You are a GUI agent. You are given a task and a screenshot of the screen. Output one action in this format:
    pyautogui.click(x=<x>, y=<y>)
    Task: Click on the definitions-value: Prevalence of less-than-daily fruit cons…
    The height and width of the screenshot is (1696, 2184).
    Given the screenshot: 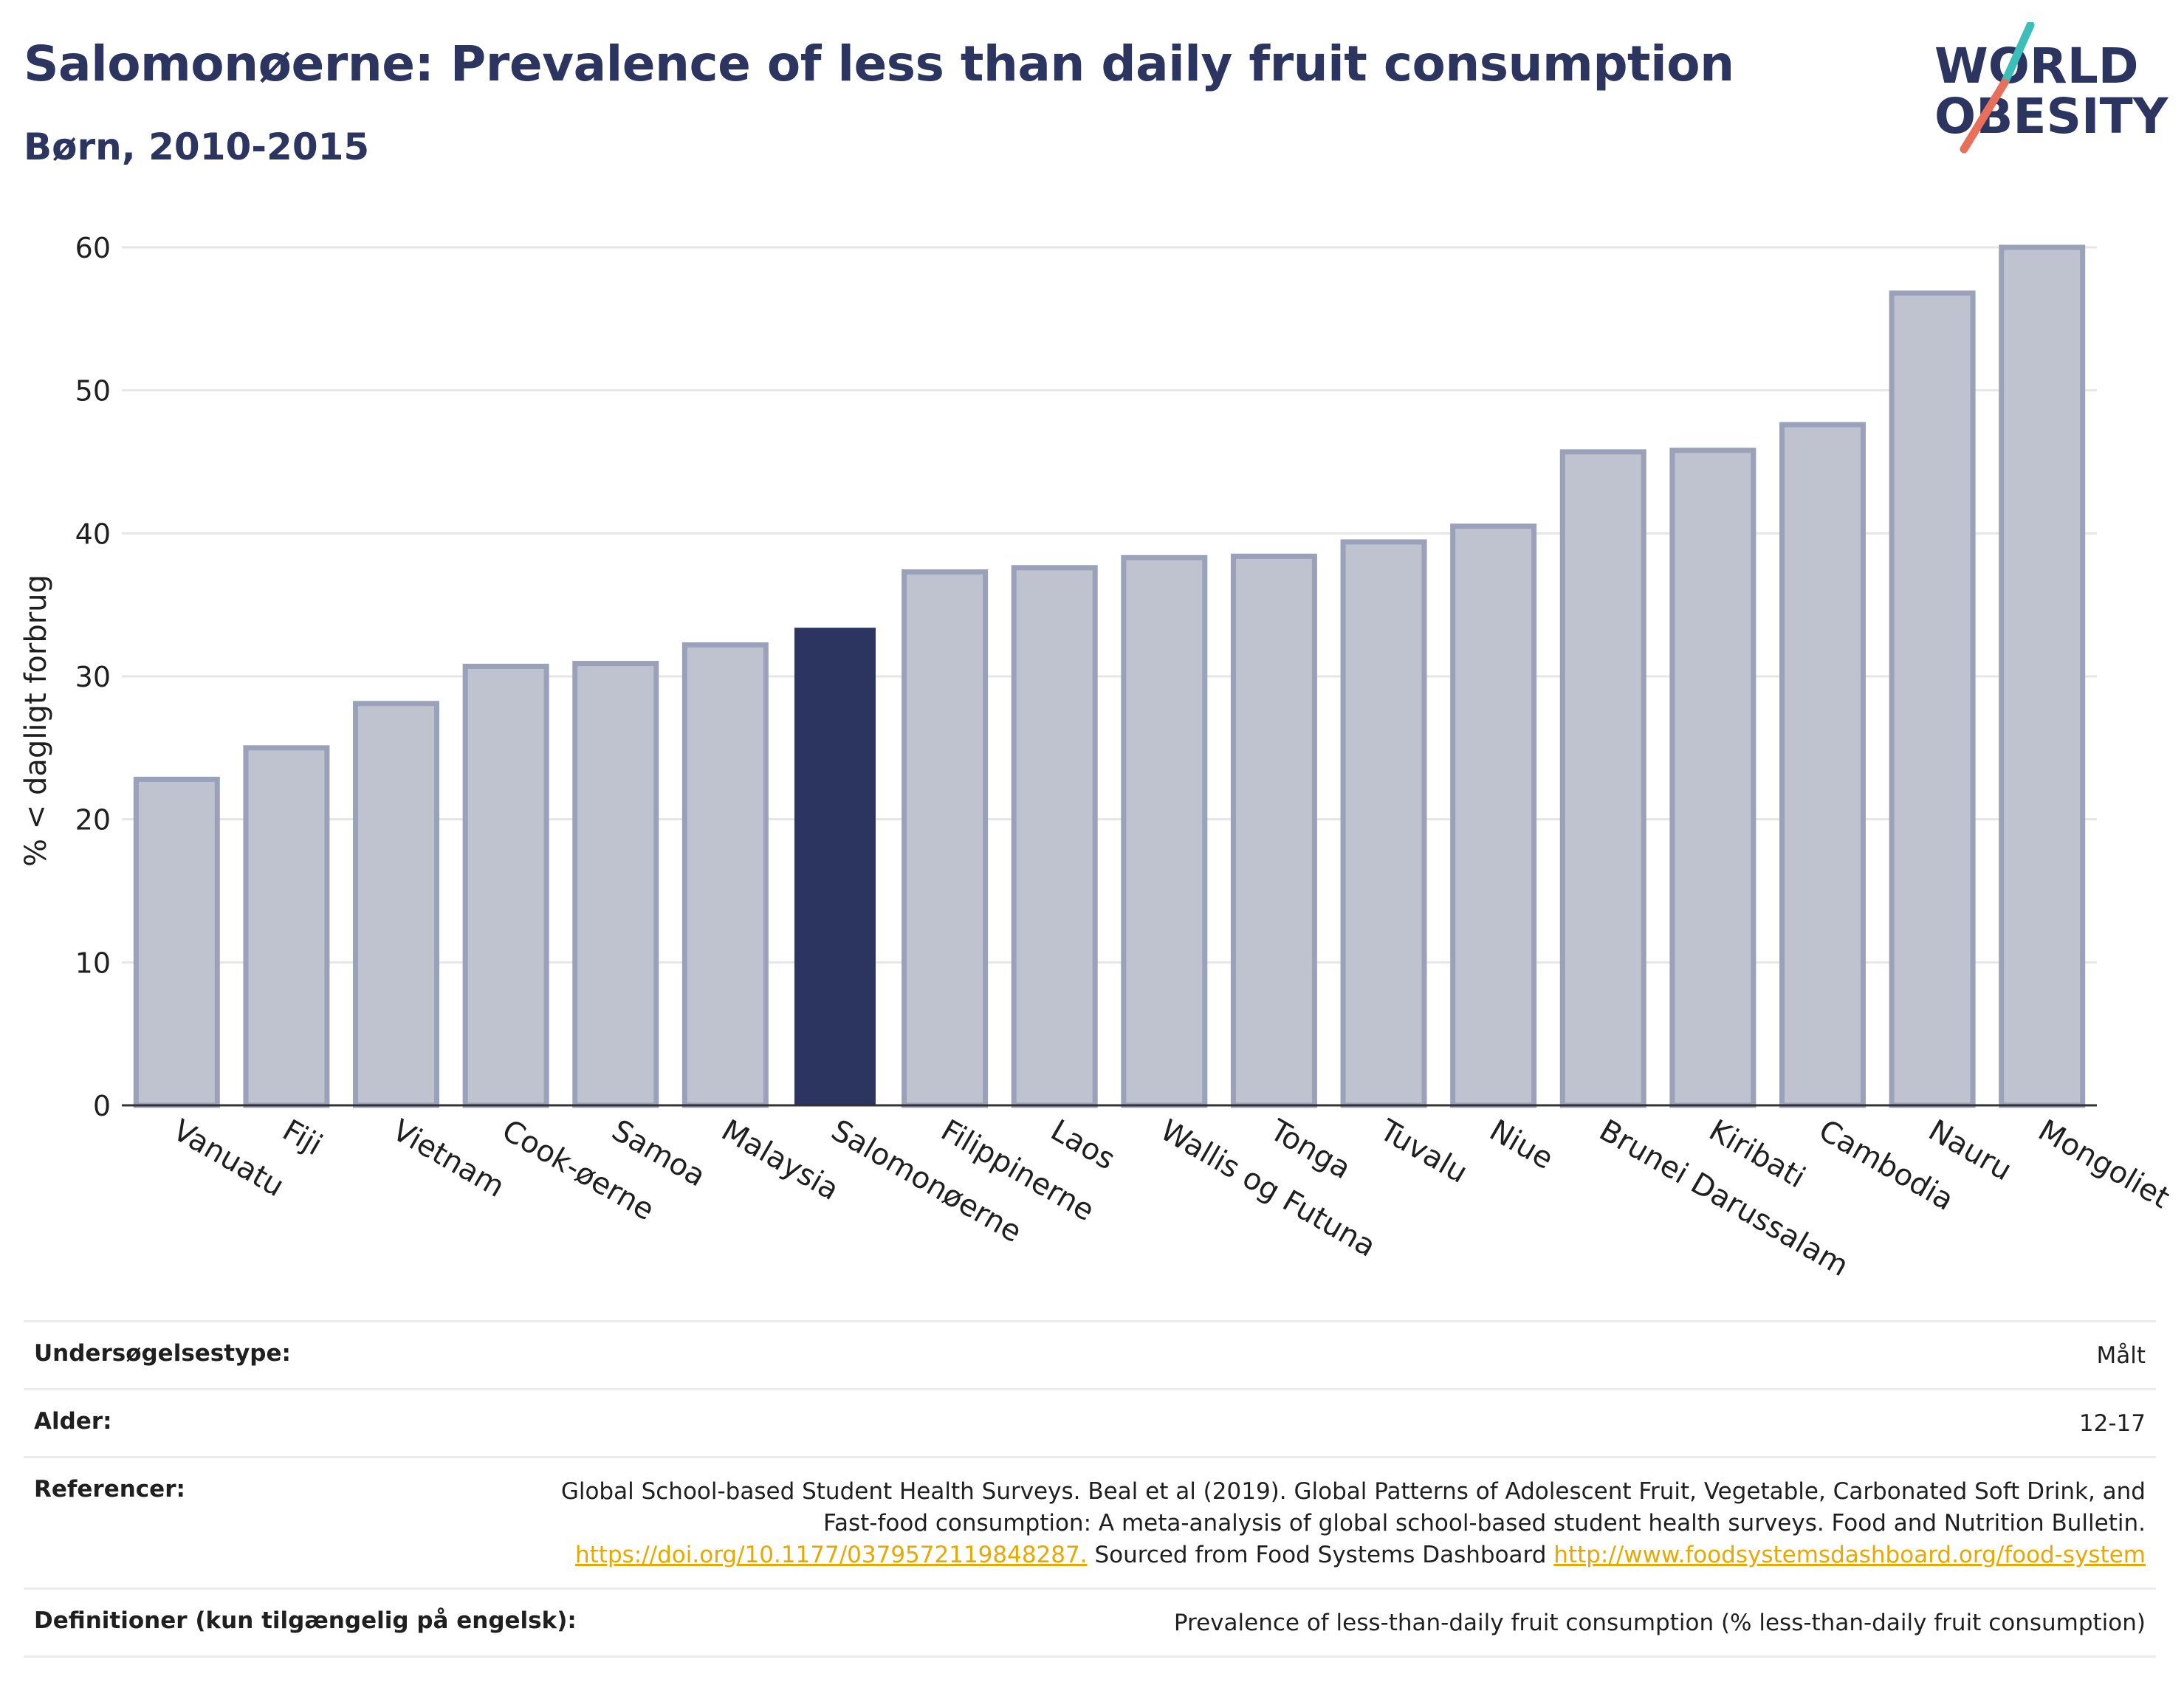 What is the action you would take?
    pyautogui.click(x=1660, y=1623)
    